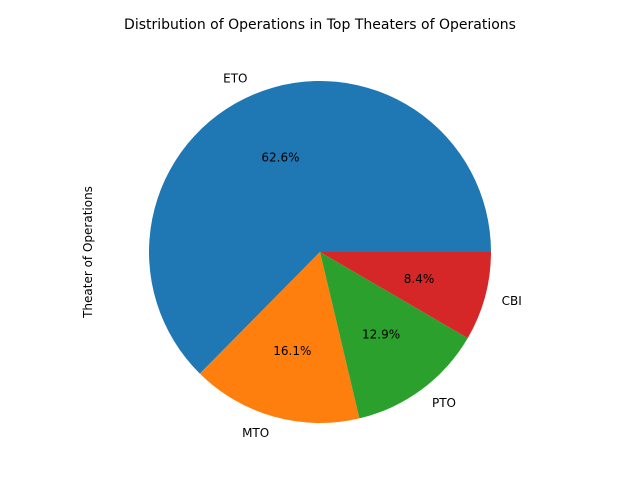  Describe the element at coordinates (292, 351) in the screenshot. I see `percent-label-mto: 16.1%` at that location.